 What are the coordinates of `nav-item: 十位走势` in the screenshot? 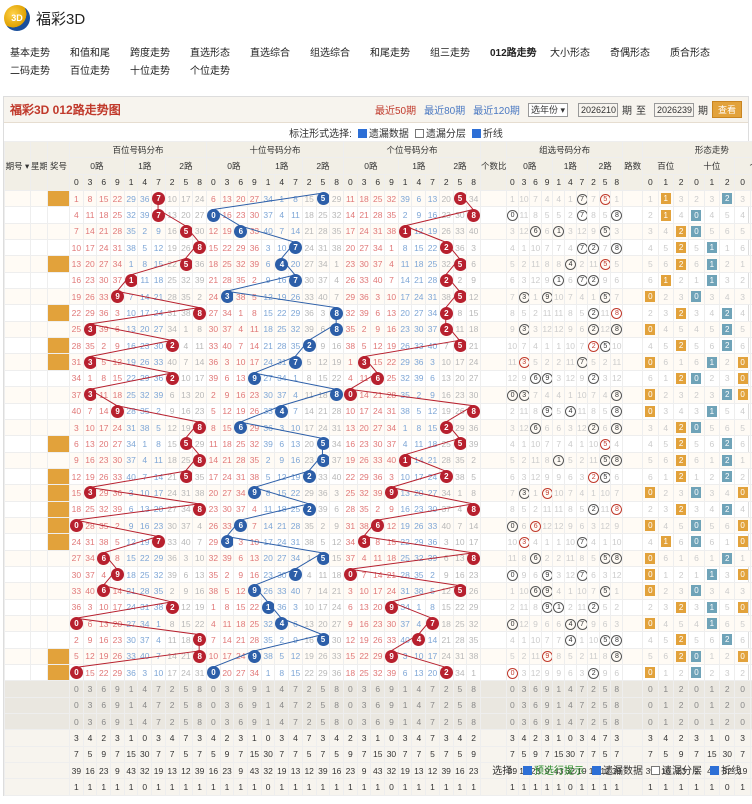 It's located at (150, 71).